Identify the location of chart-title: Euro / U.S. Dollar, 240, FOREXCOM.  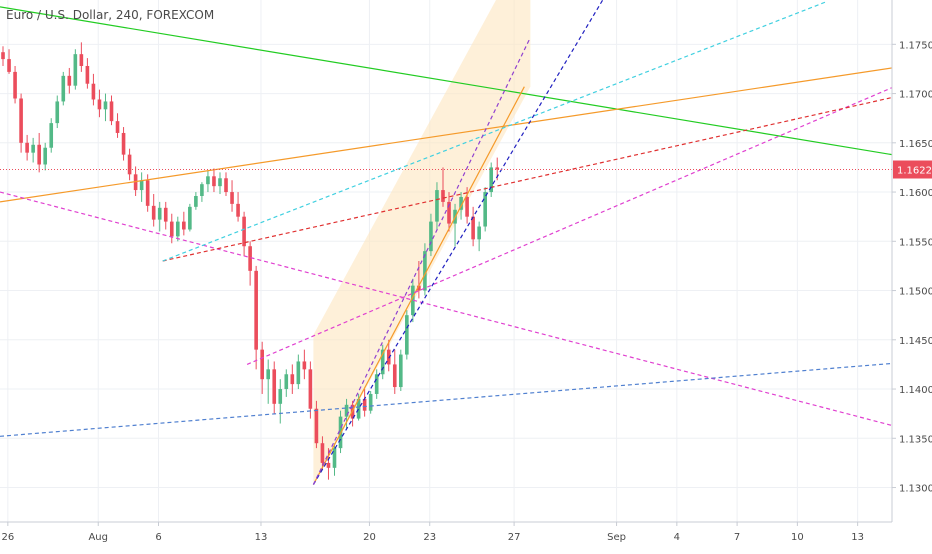
(110, 15).